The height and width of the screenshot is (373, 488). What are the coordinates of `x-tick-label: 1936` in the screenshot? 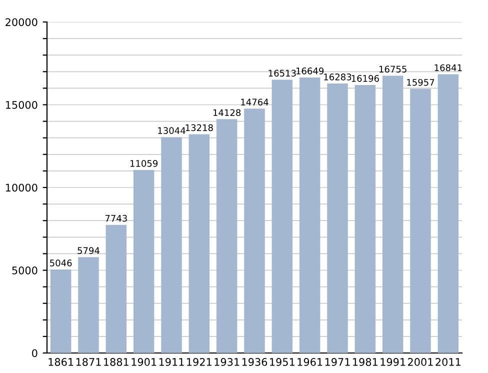 It's located at (255, 362).